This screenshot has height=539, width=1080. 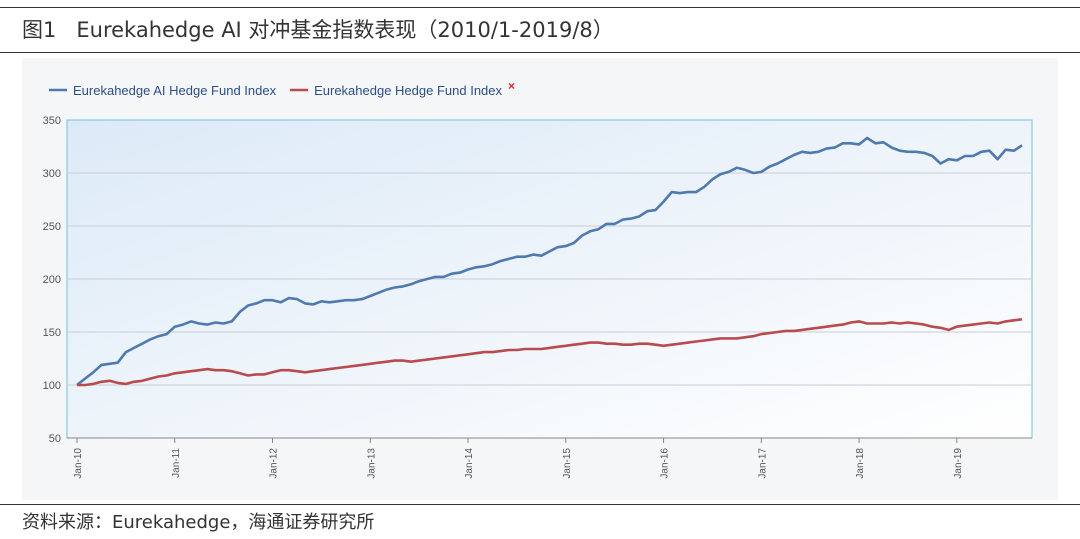 I want to click on y-tick-label: 300, so click(x=52, y=174).